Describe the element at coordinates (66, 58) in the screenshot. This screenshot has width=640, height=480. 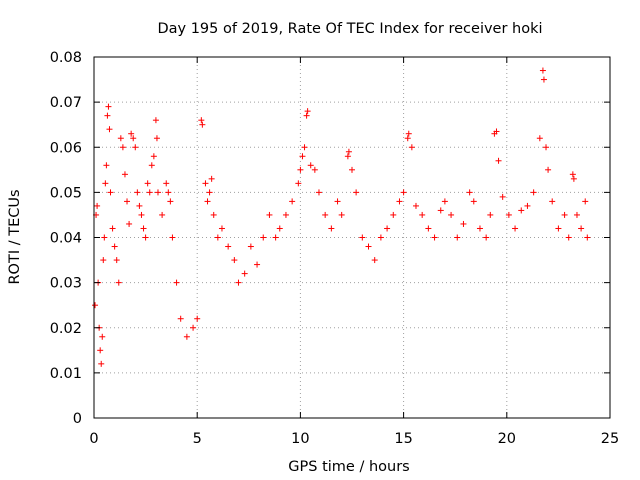
I see `y-tick-label: 0.08` at that location.